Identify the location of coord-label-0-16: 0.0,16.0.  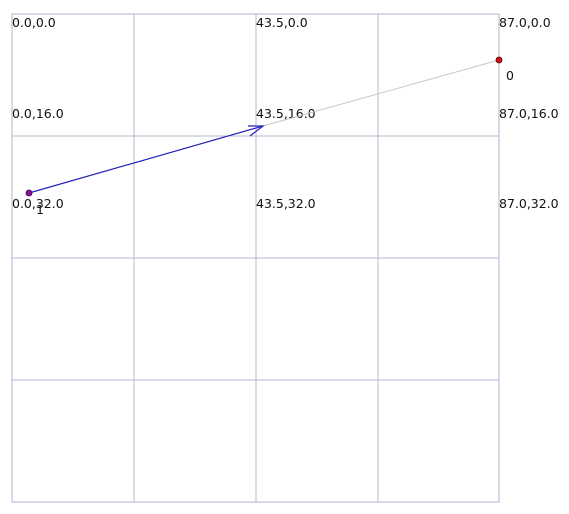
(38, 113).